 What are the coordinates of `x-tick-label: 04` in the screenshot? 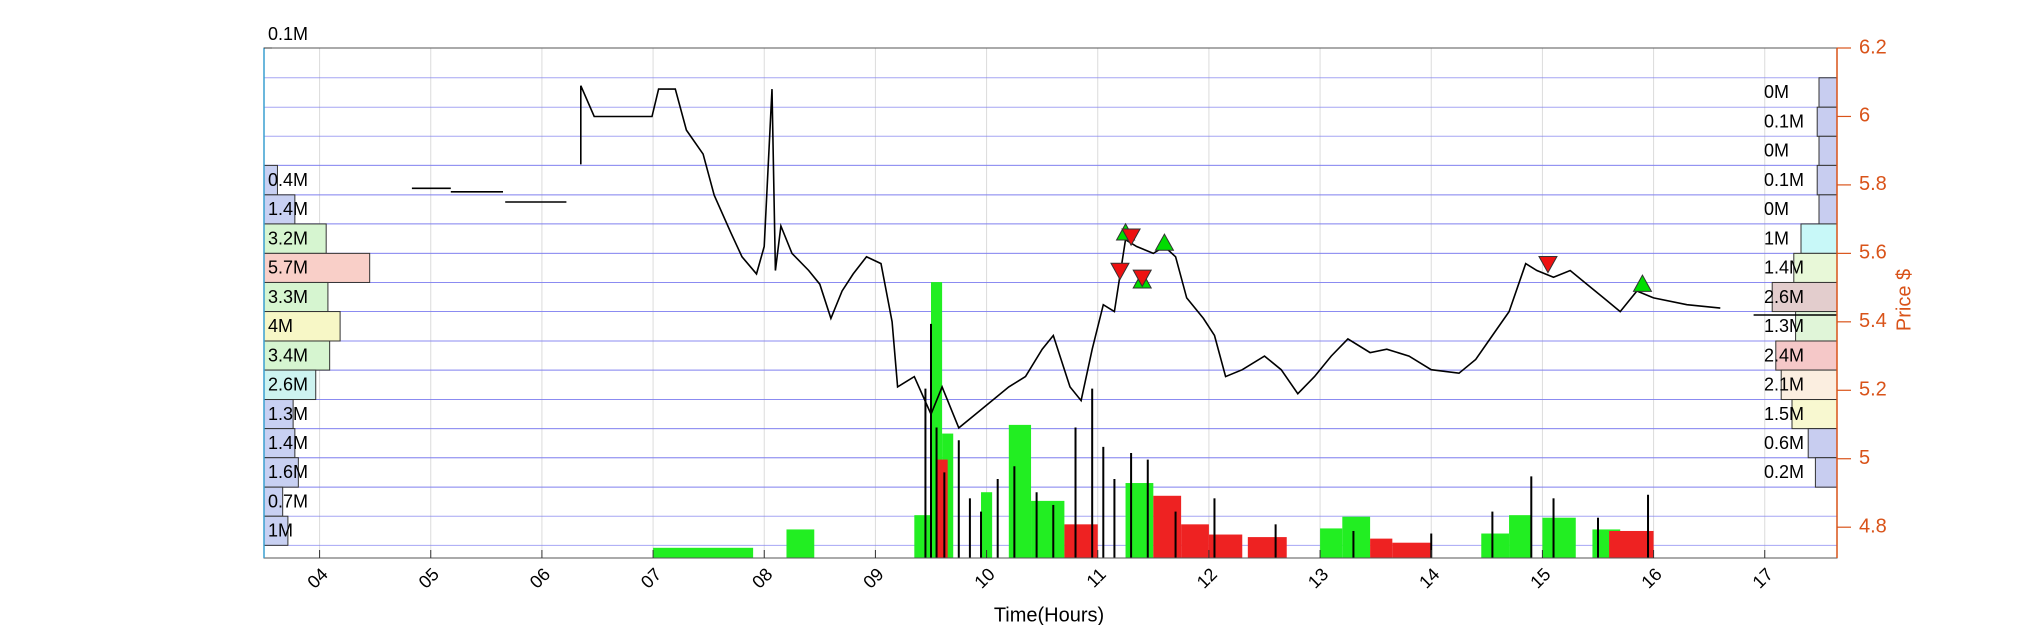 It's located at (317, 578).